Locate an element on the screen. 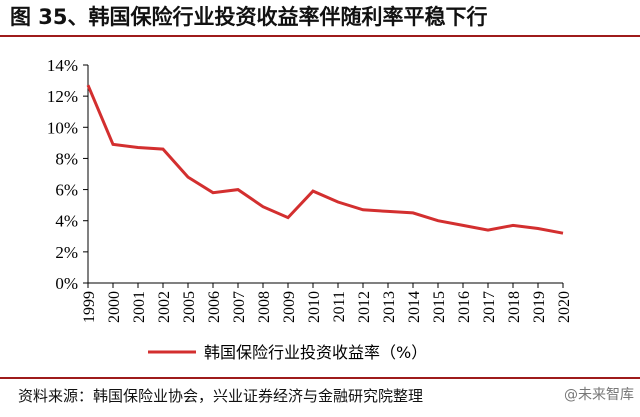 The image size is (640, 417). y-tick-label: 4% is located at coordinates (66, 221).